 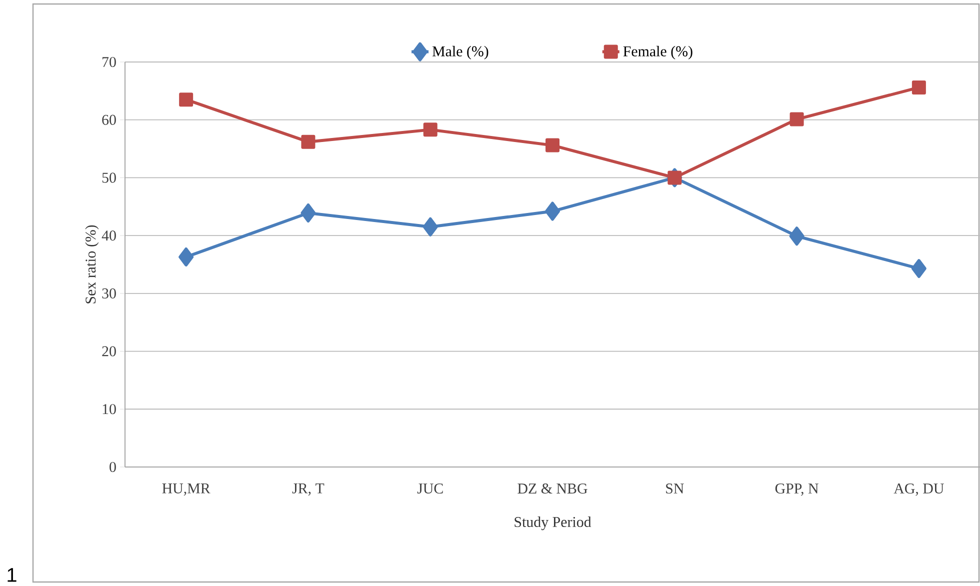 I want to click on legend-label: Female (%), so click(x=657, y=53).